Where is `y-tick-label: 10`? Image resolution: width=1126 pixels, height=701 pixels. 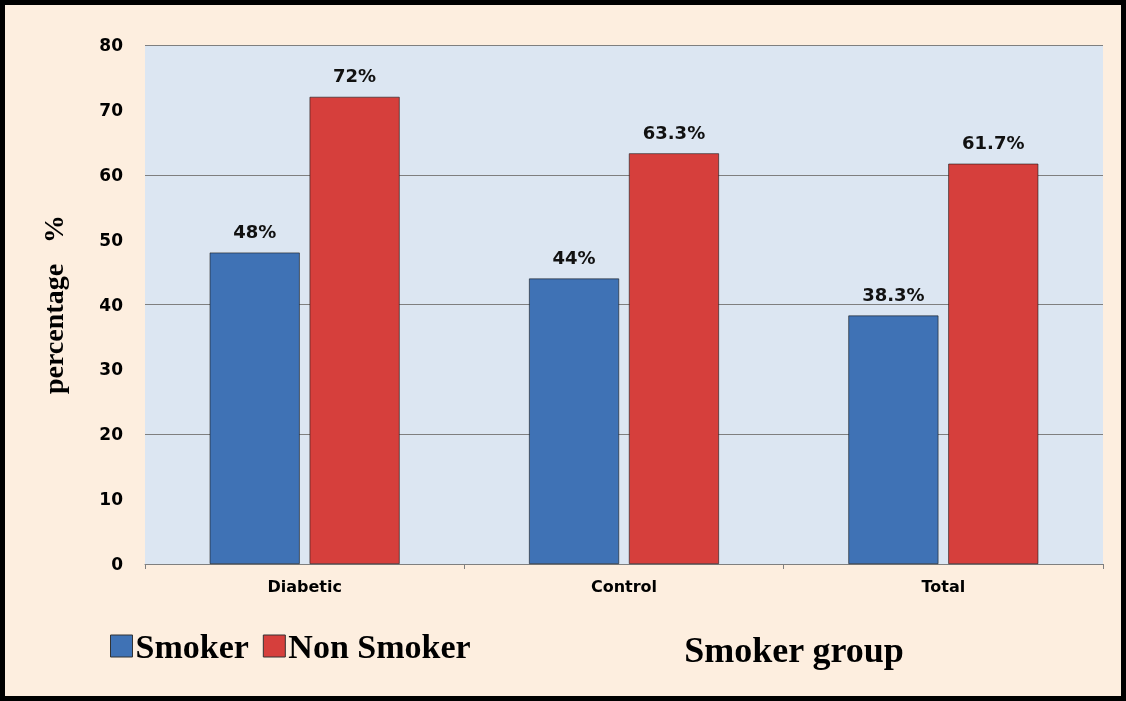
y-tick-label: 10 is located at coordinates (111, 499).